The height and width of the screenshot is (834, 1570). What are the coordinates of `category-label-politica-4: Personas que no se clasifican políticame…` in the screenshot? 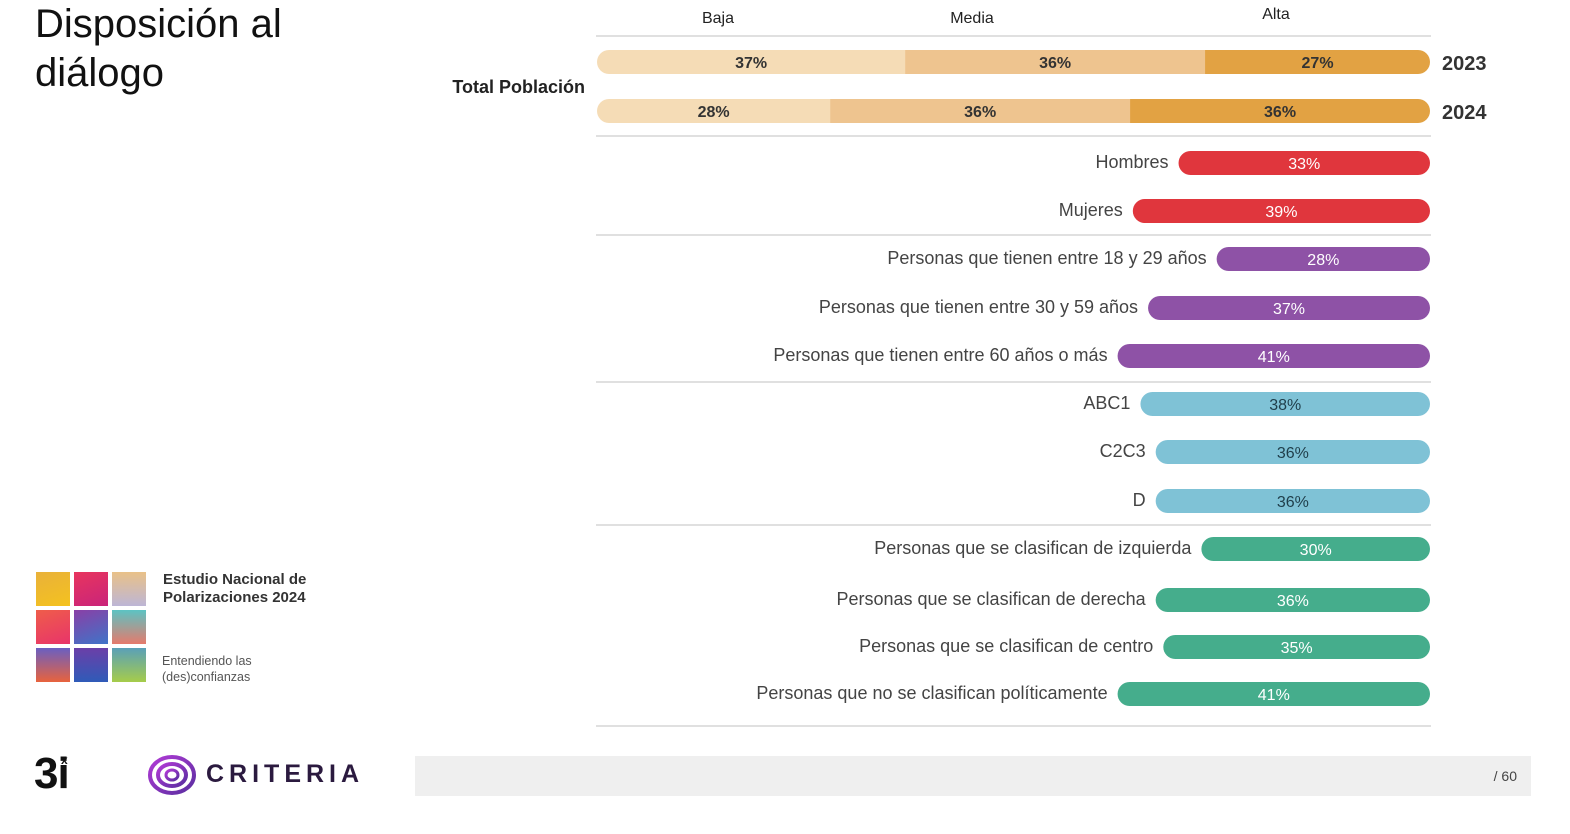 It's located at (931, 693).